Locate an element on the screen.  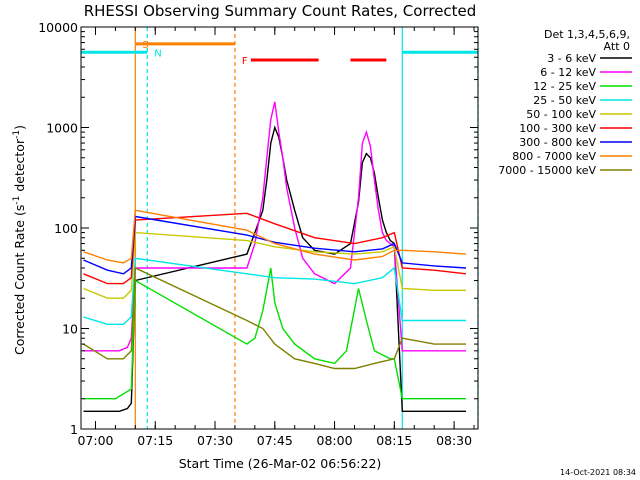
footer-timestamp: 14-Oct-2021 08:34 is located at coordinates (598, 472).